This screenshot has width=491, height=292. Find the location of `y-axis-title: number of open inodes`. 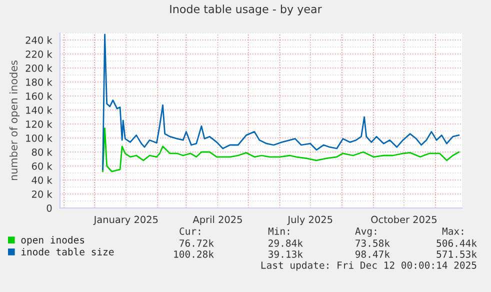

y-axis-title: number of open inodes is located at coordinates (14, 120).